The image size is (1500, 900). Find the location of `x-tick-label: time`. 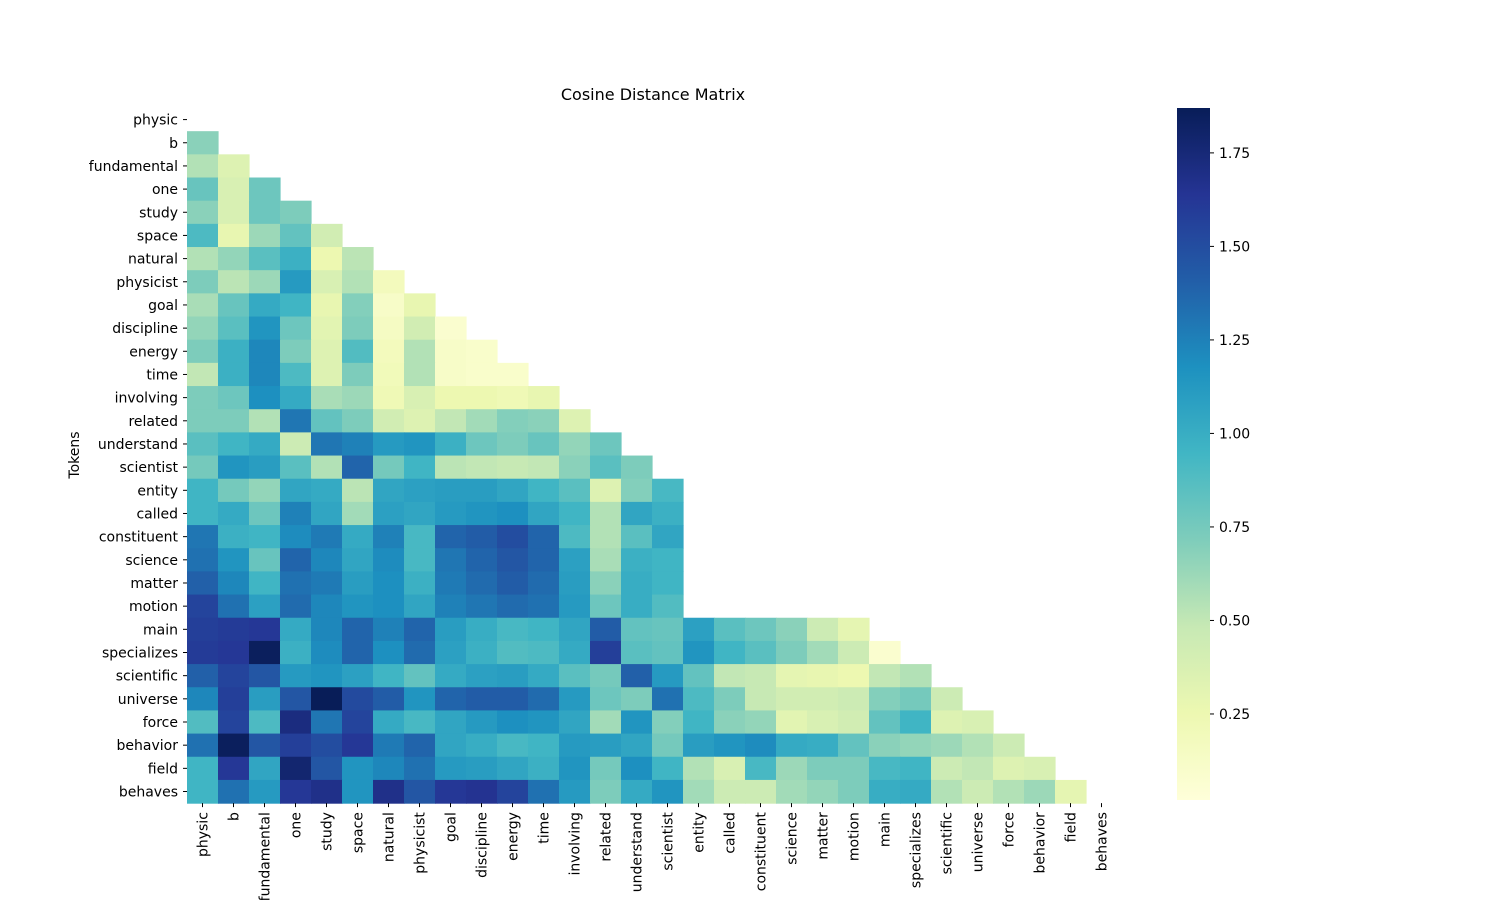

x-tick-label: time is located at coordinates (545, 828).